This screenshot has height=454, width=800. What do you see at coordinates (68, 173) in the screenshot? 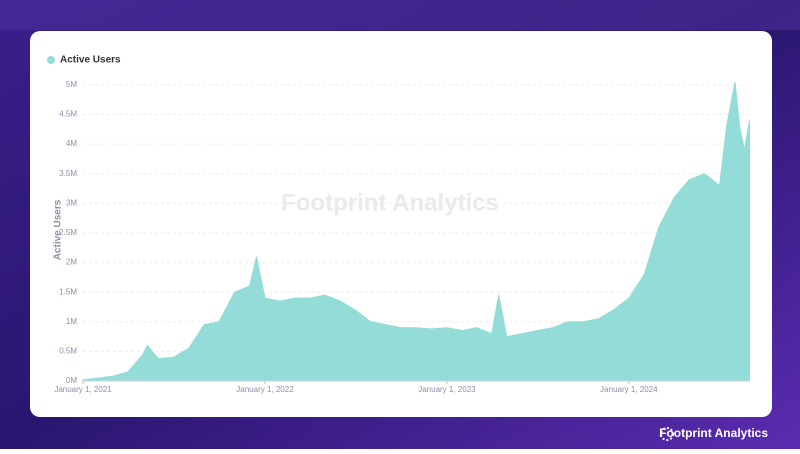
I see `y-tick-label: 3.5M` at bounding box center [68, 173].